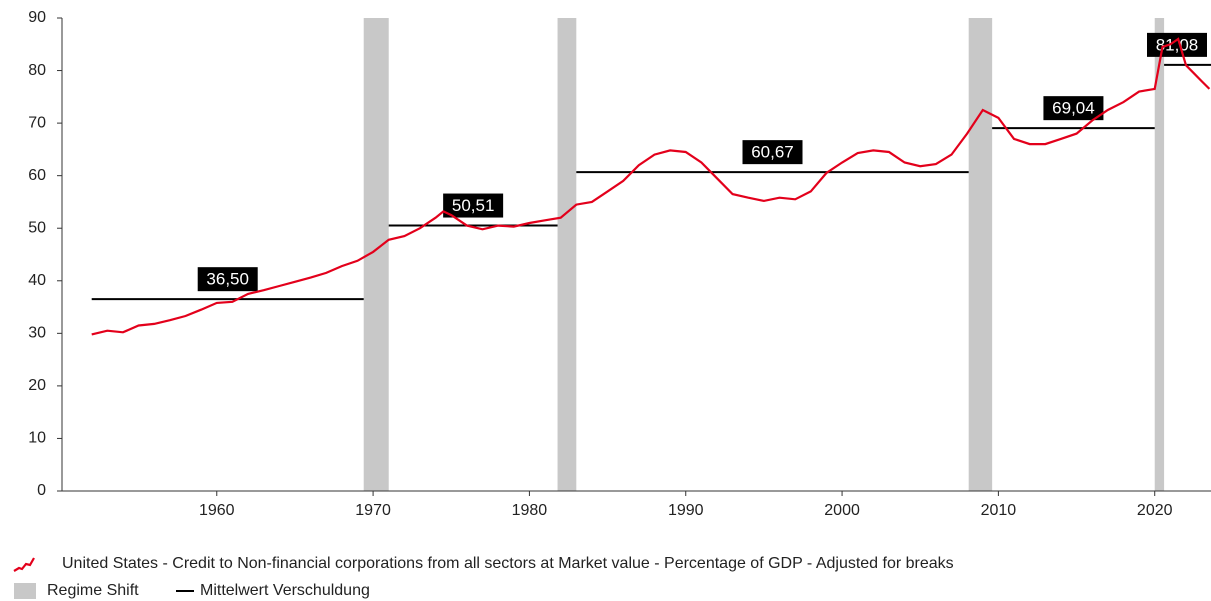 Image resolution: width=1211 pixels, height=601 pixels. What do you see at coordinates (24, 564) in the screenshot?
I see `legend-line-icon` at bounding box center [24, 564].